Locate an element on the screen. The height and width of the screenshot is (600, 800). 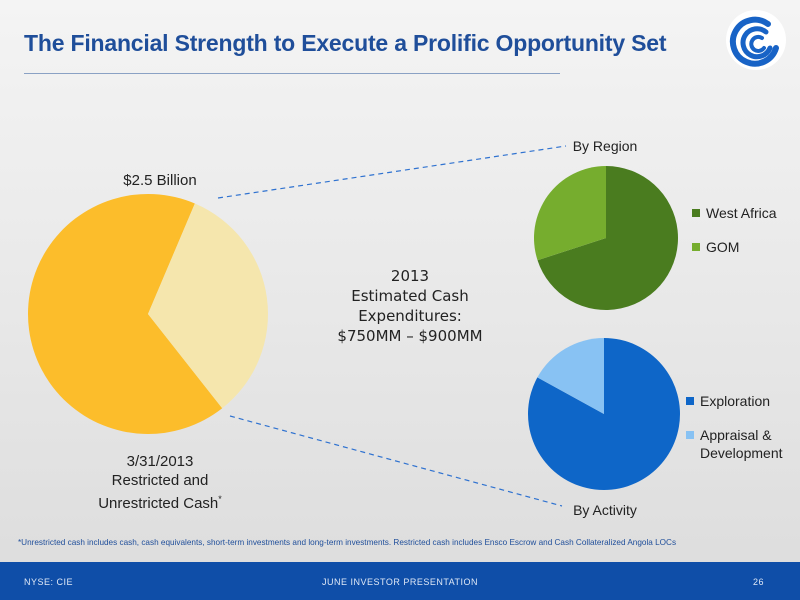
capex-line-3: Expenditures: is located at coordinates (410, 316).